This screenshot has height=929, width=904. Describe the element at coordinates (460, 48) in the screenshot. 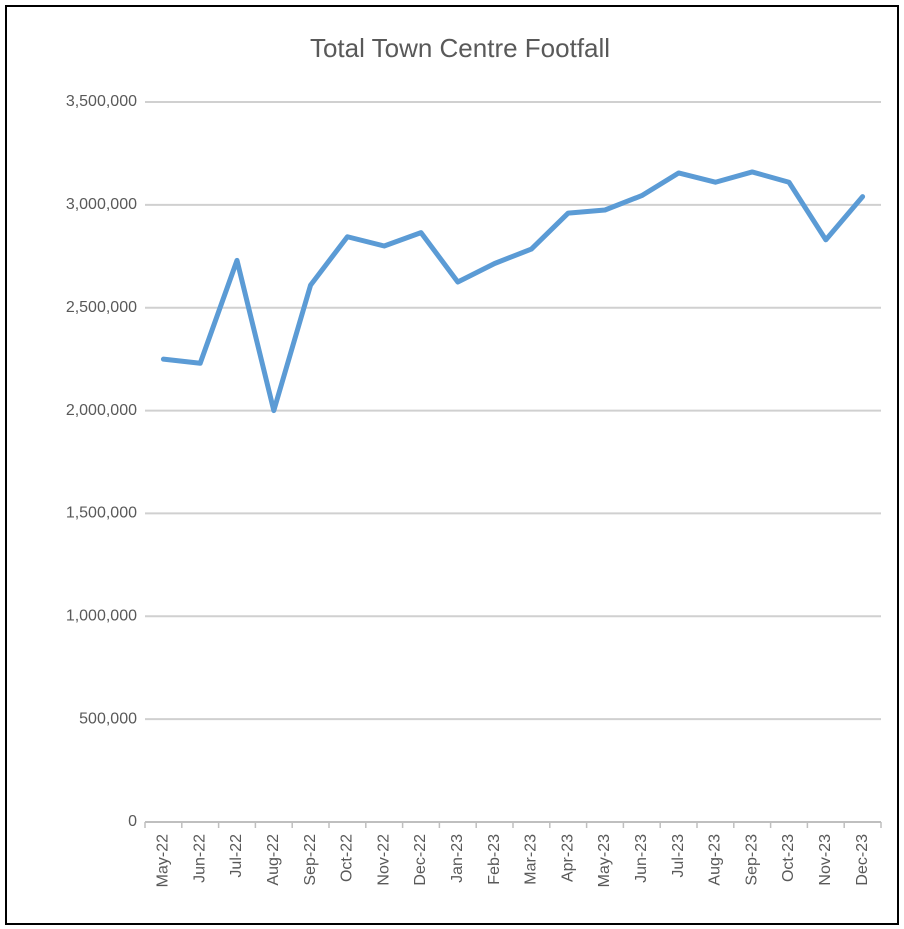

I see `chart-title: Total Town Centre Footfall` at that location.